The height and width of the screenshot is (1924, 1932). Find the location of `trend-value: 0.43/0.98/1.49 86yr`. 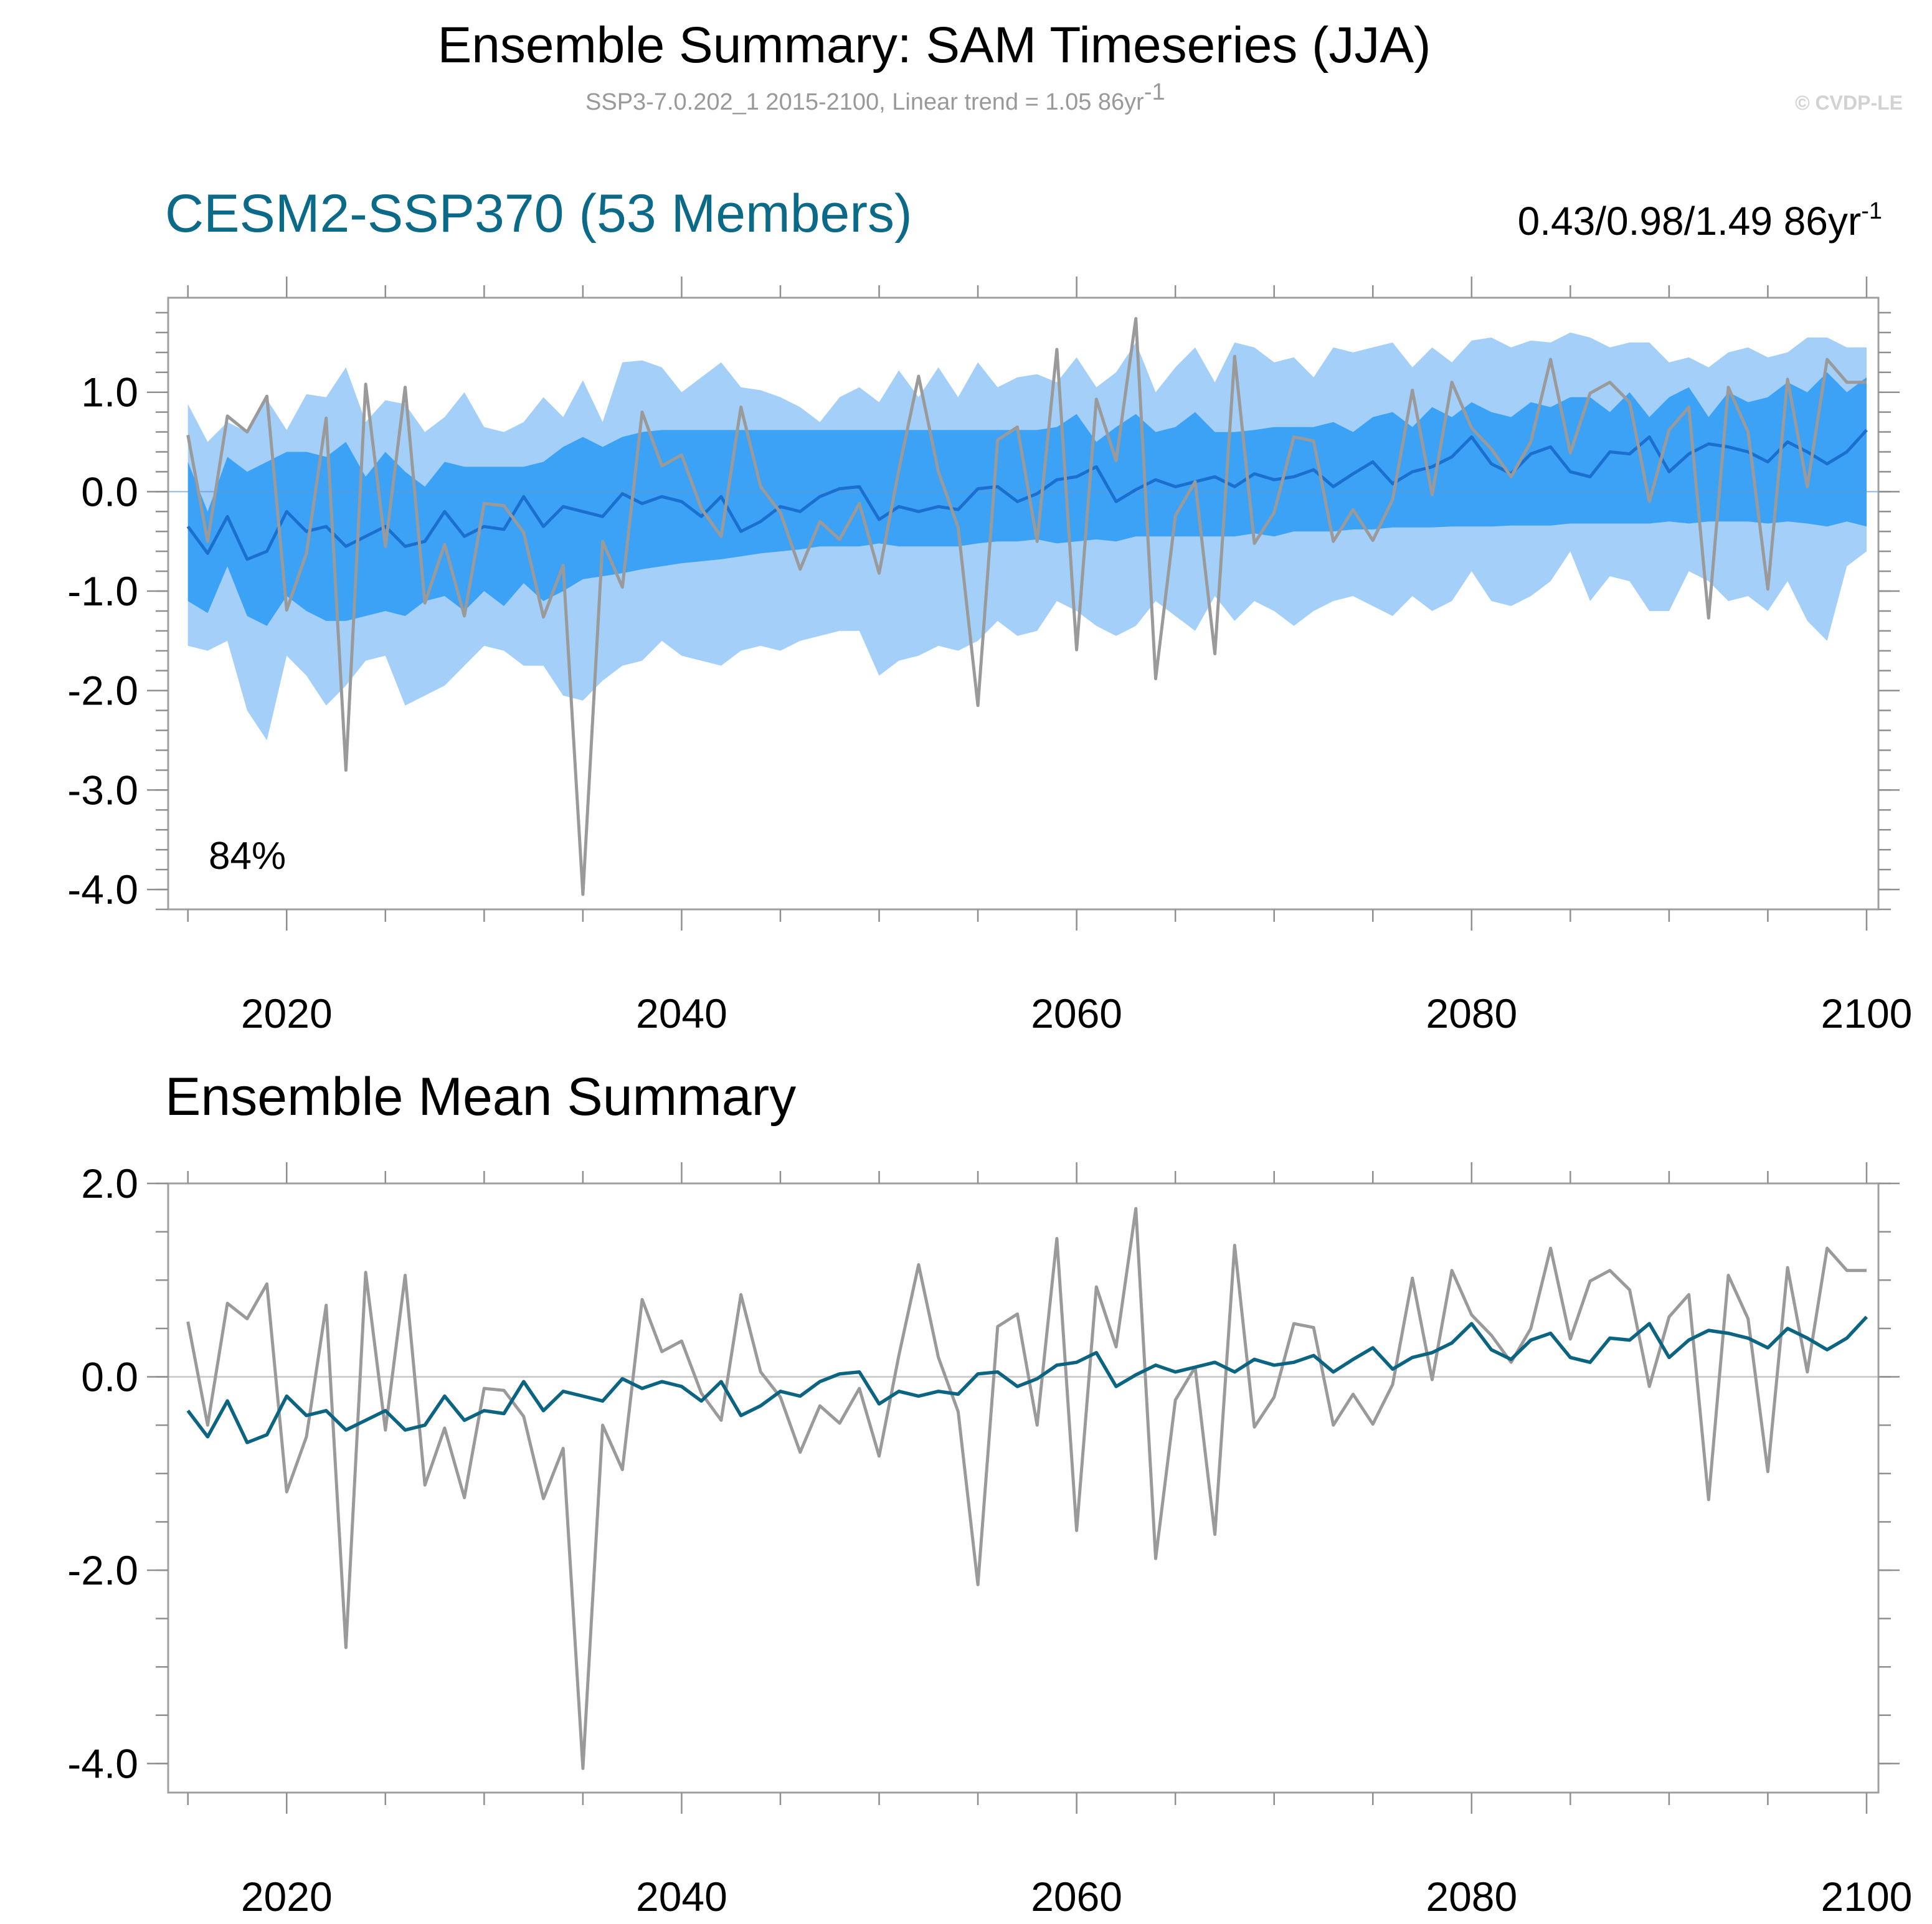

trend-value: 0.43/0.98/1.49 86yr is located at coordinates (1690, 221).